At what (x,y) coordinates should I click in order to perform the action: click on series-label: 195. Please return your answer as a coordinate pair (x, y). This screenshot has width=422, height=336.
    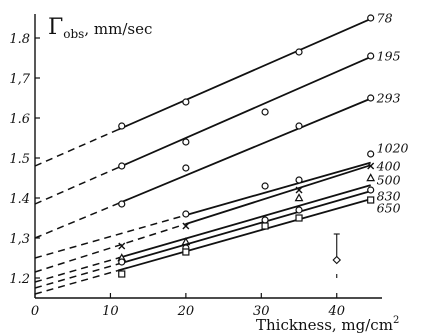
    Looking at the image, I should click on (389, 56).